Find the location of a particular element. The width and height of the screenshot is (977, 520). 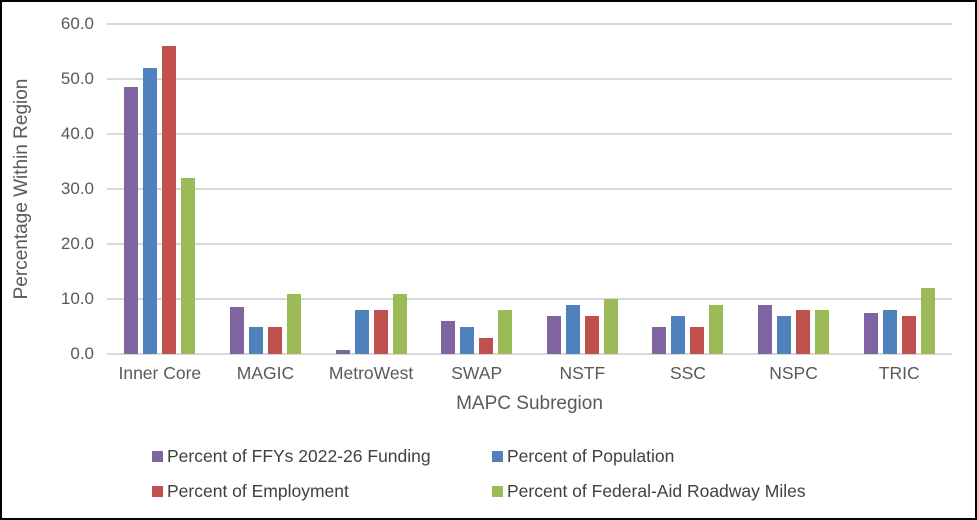

x-category-label-nstf: NSTF is located at coordinates (582, 373).